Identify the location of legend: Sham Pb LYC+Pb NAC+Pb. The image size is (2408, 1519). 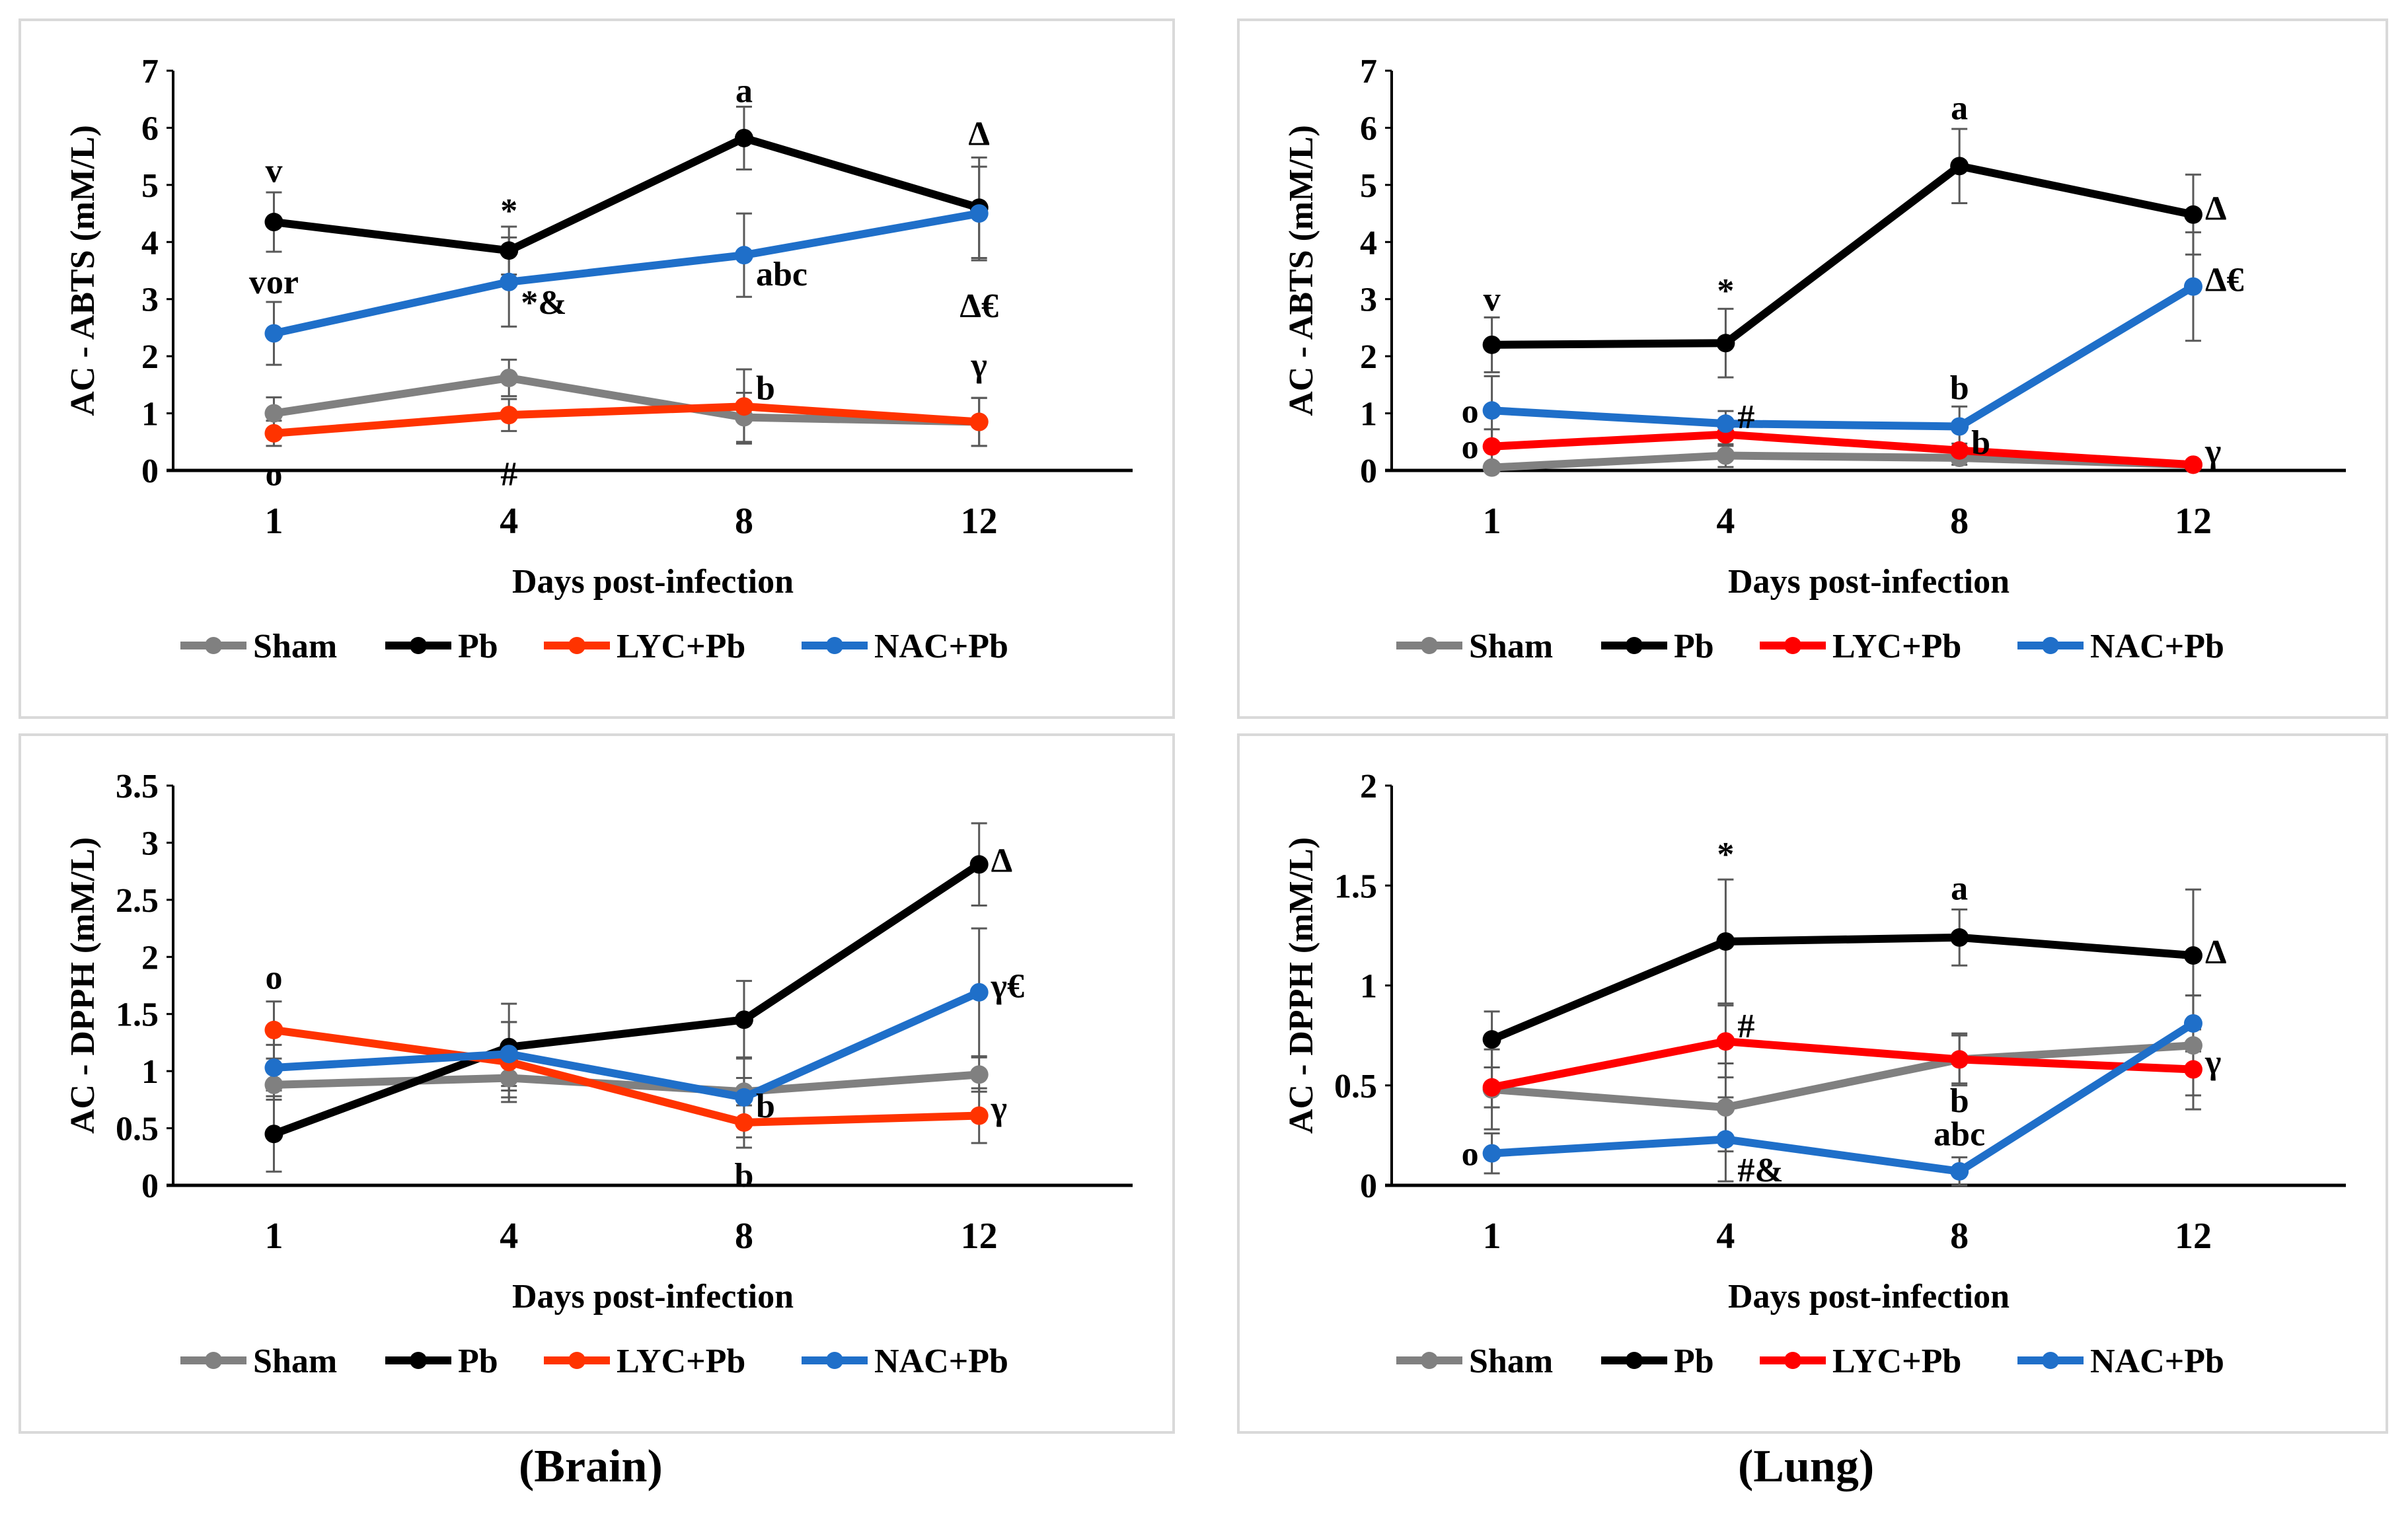
(1810, 646).